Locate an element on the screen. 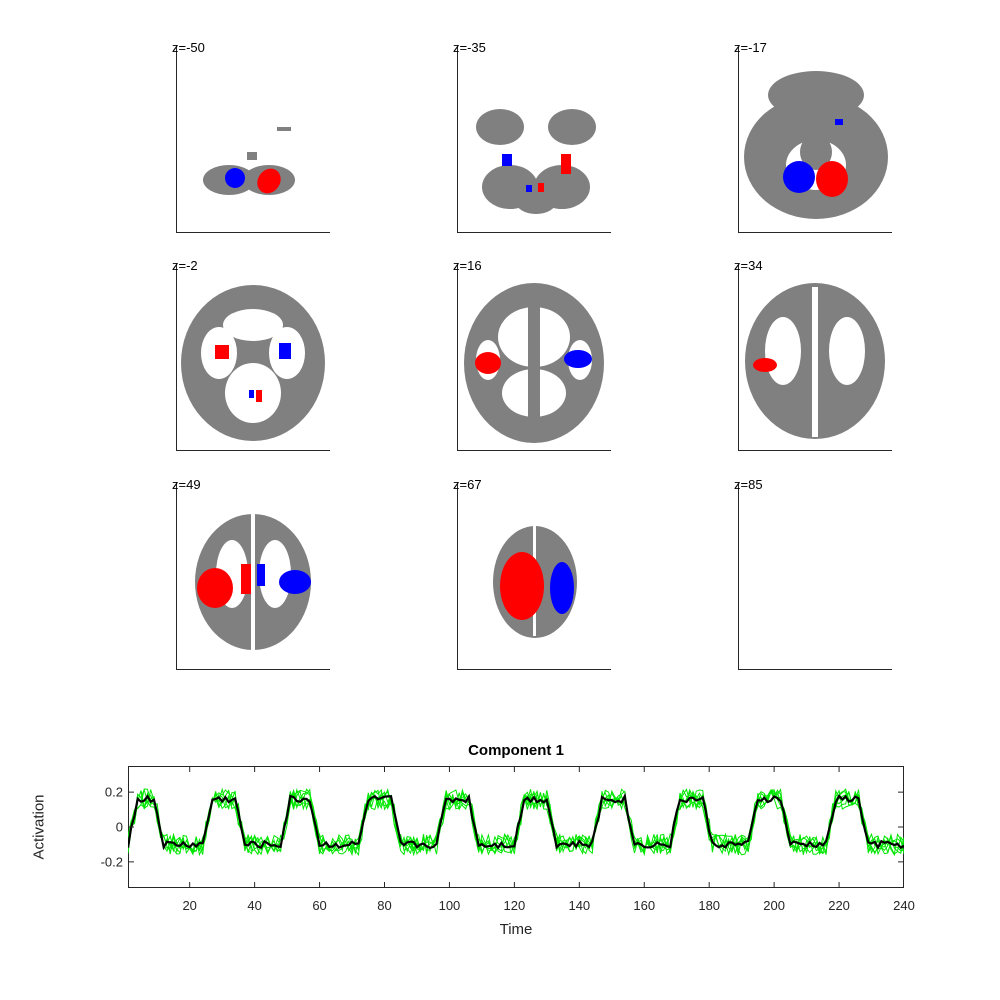 The width and height of the screenshot is (1000, 1000). y-tick-label: 0.2 is located at coordinates (113, 792).